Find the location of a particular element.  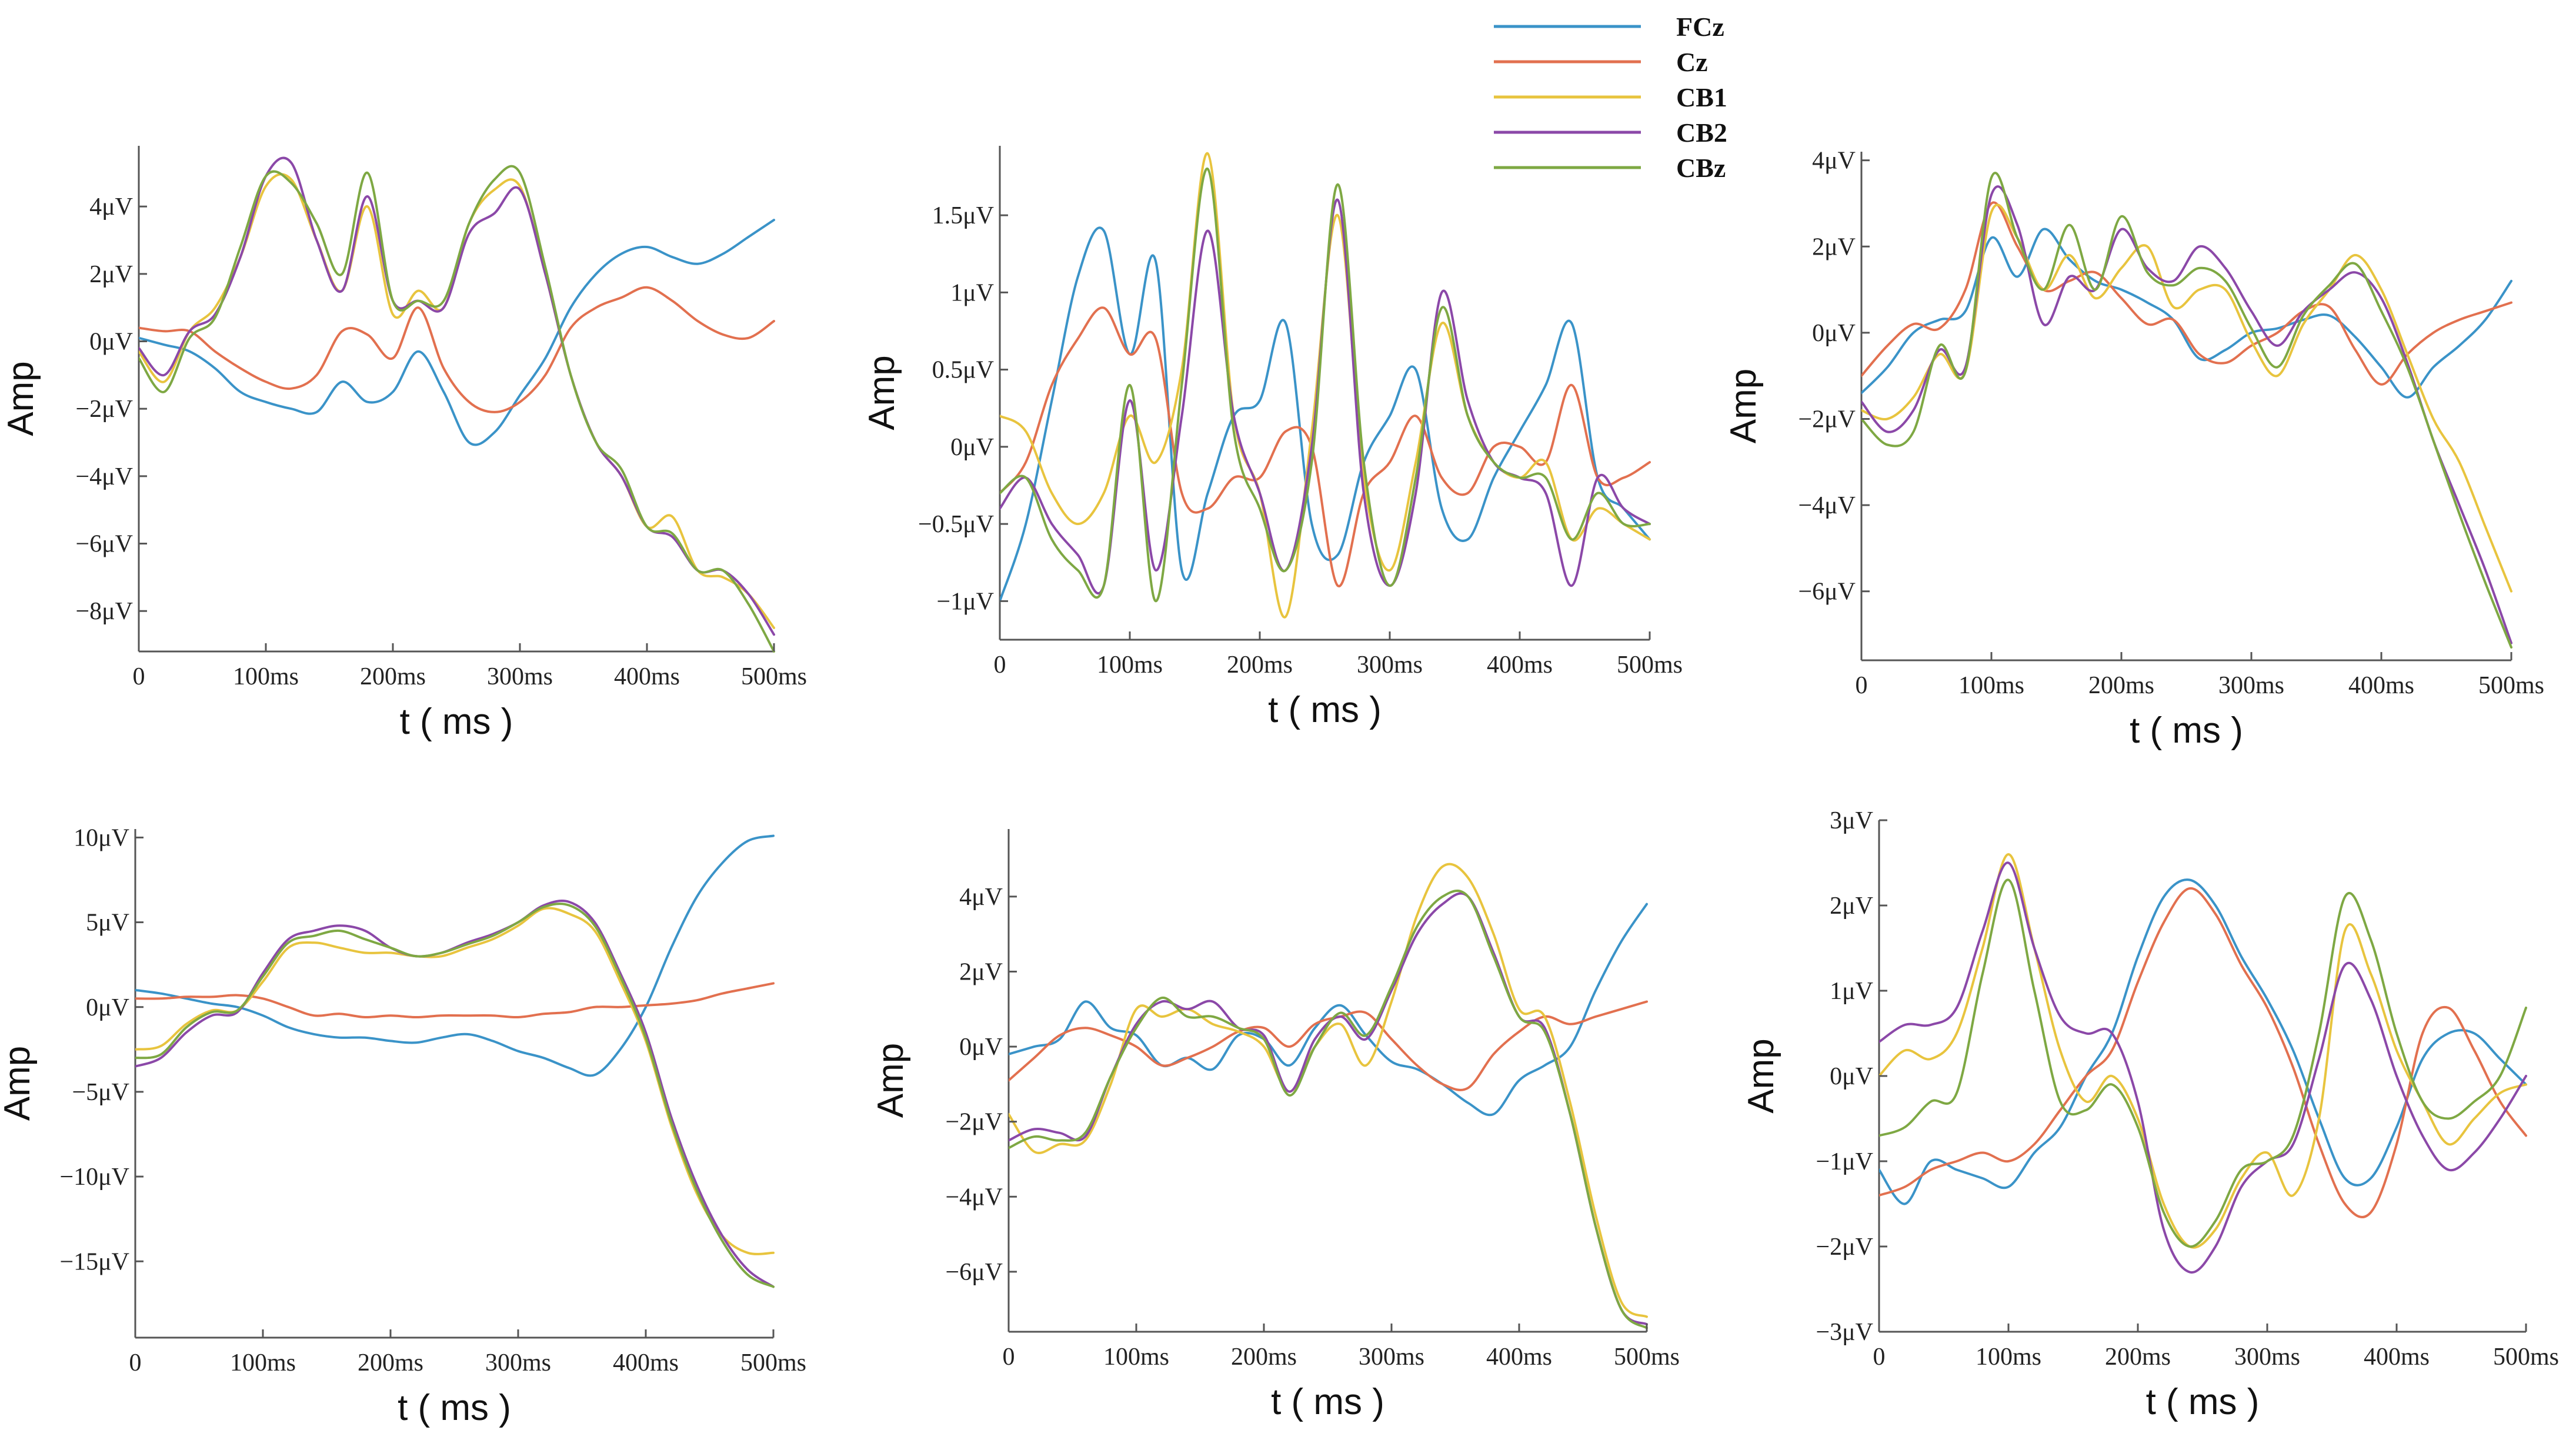

legend-label-cz: Cz is located at coordinates (1692, 62).